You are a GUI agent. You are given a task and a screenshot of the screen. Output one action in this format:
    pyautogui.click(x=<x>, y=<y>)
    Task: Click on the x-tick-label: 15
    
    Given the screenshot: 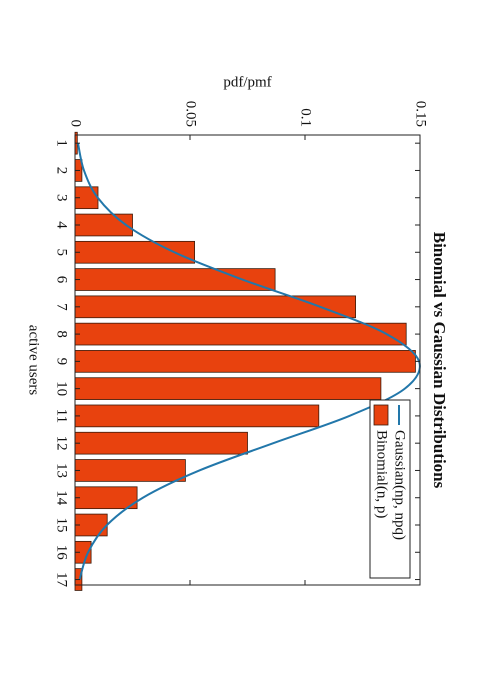 What is the action you would take?
    pyautogui.click(x=62, y=525)
    